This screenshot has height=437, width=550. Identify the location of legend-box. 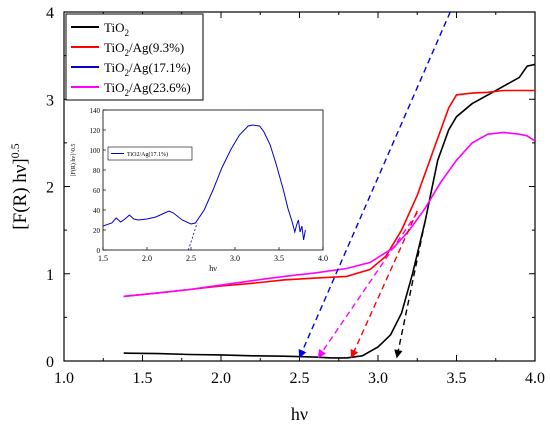
(134, 57).